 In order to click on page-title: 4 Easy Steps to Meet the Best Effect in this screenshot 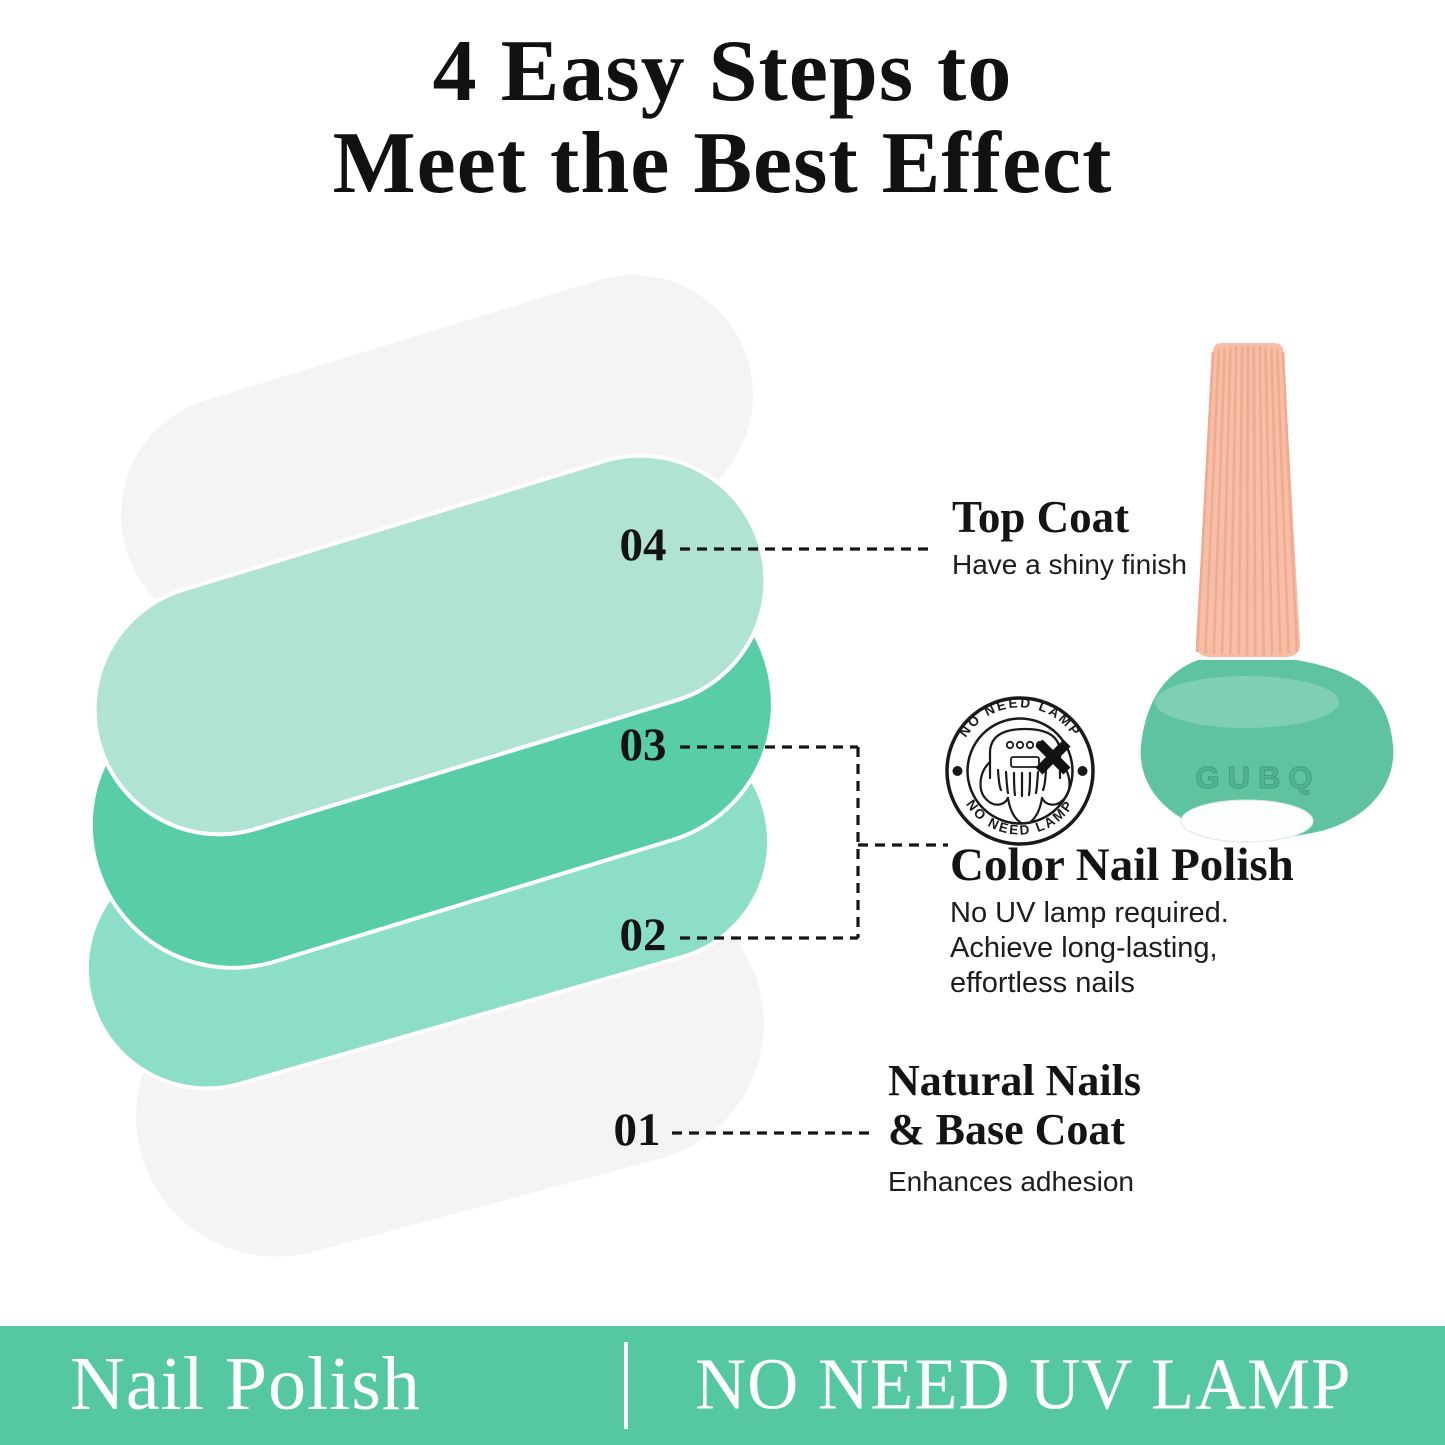, I will do `click(722, 118)`.